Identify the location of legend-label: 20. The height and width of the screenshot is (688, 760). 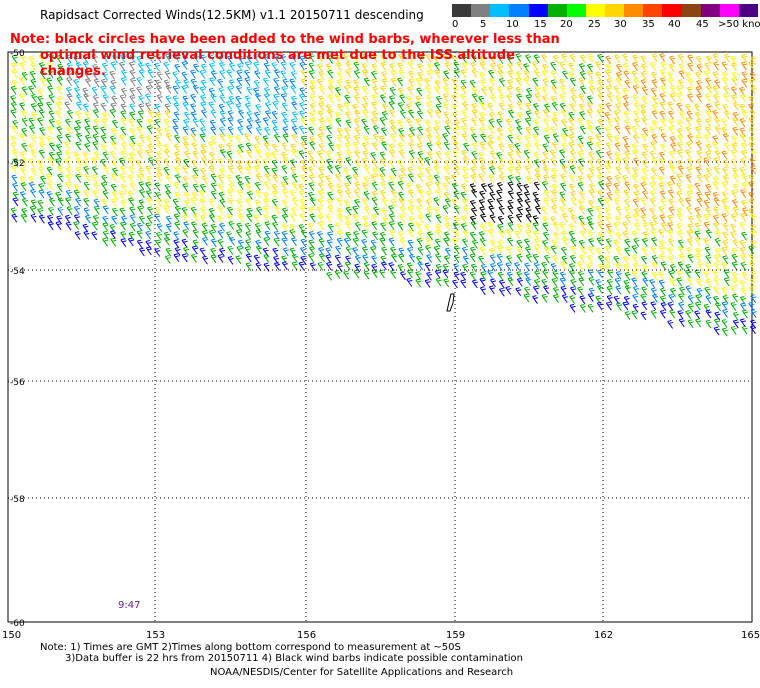
(566, 24).